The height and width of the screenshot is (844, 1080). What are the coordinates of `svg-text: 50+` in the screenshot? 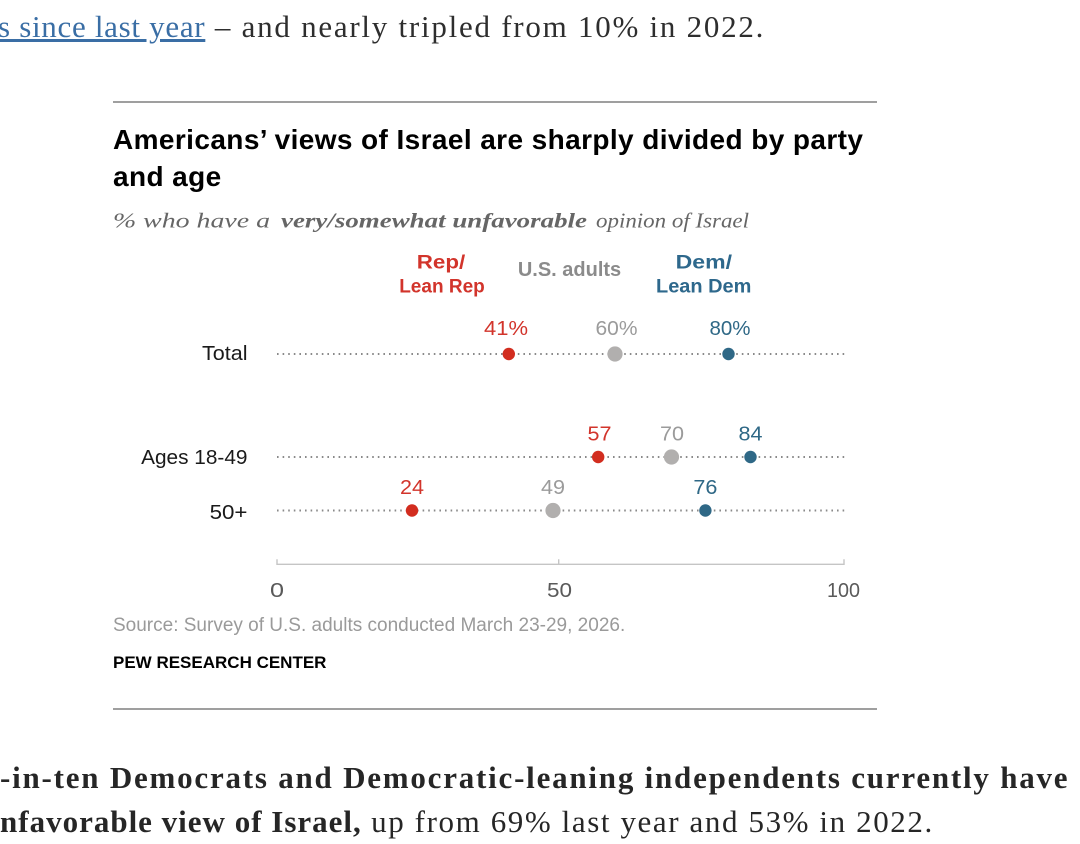 It's located at (229, 513).